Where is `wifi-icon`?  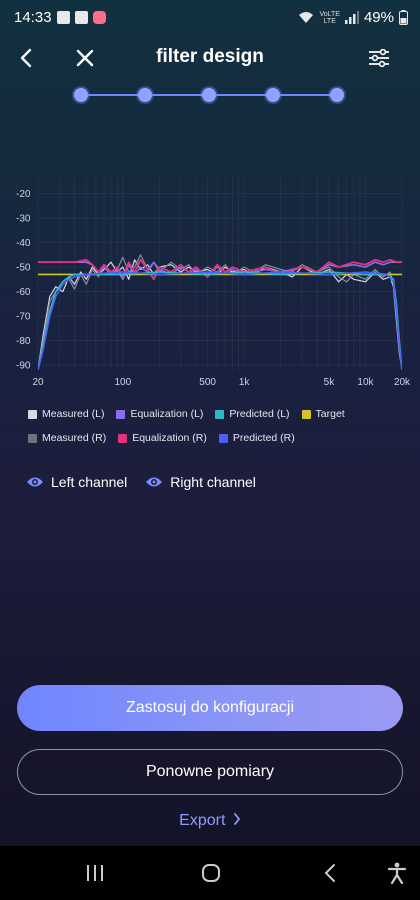 wifi-icon is located at coordinates (306, 17).